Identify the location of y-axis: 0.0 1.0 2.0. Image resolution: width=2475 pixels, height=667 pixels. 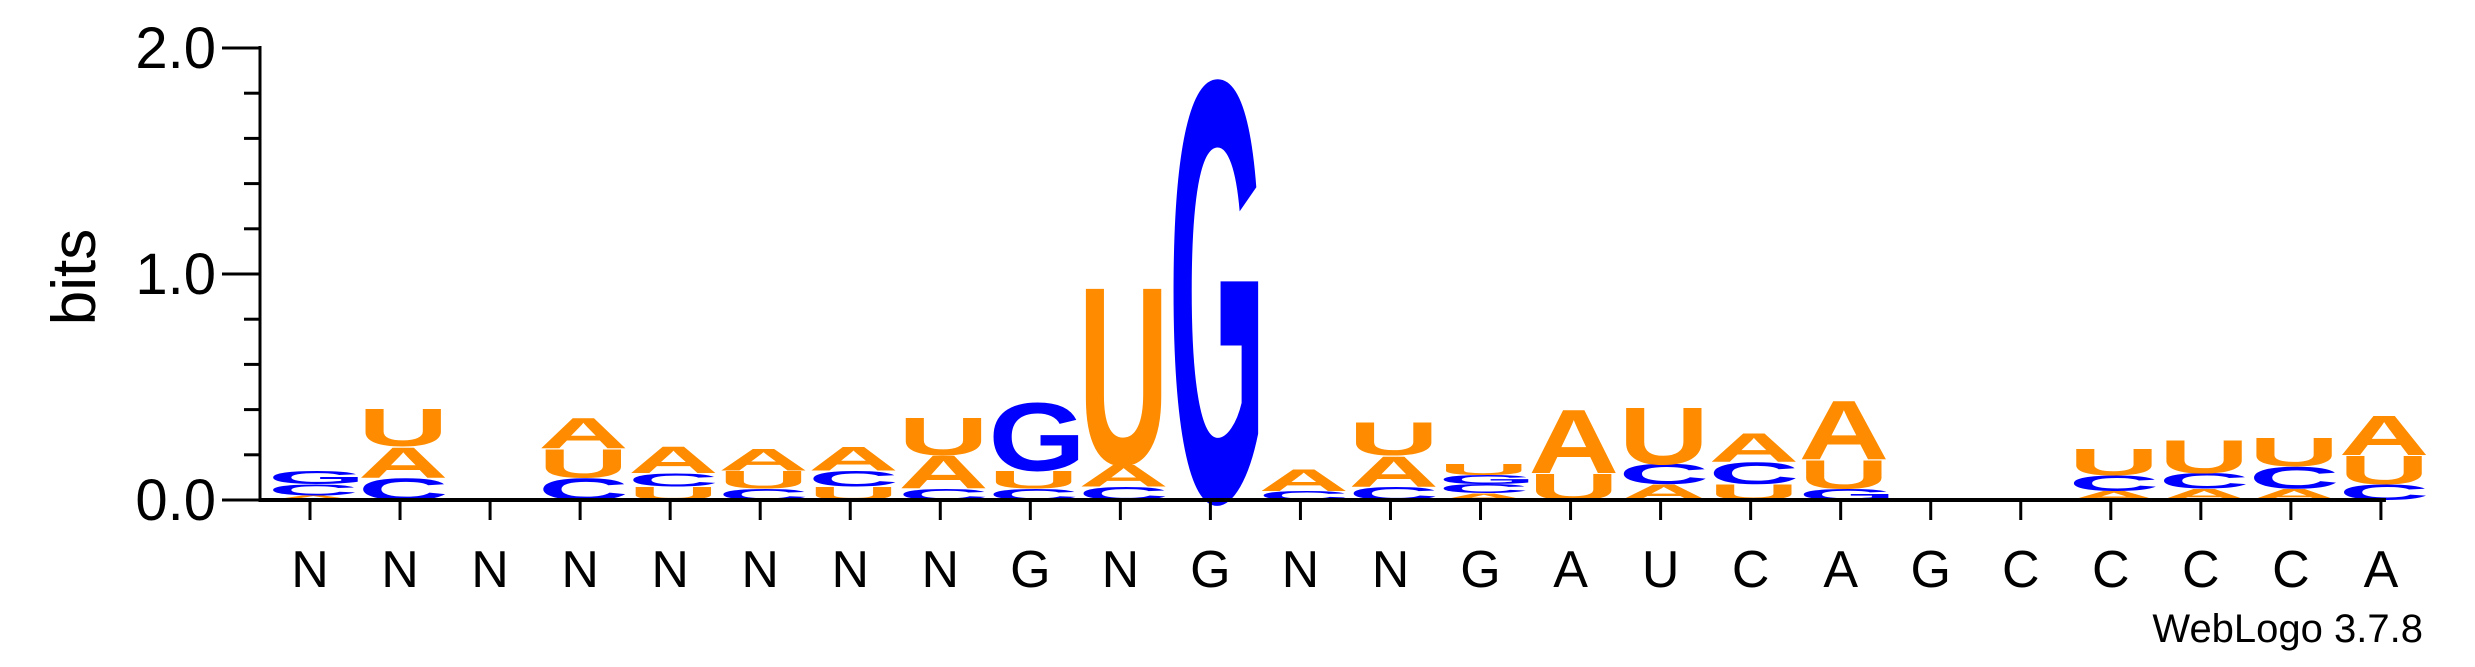
(198, 274).